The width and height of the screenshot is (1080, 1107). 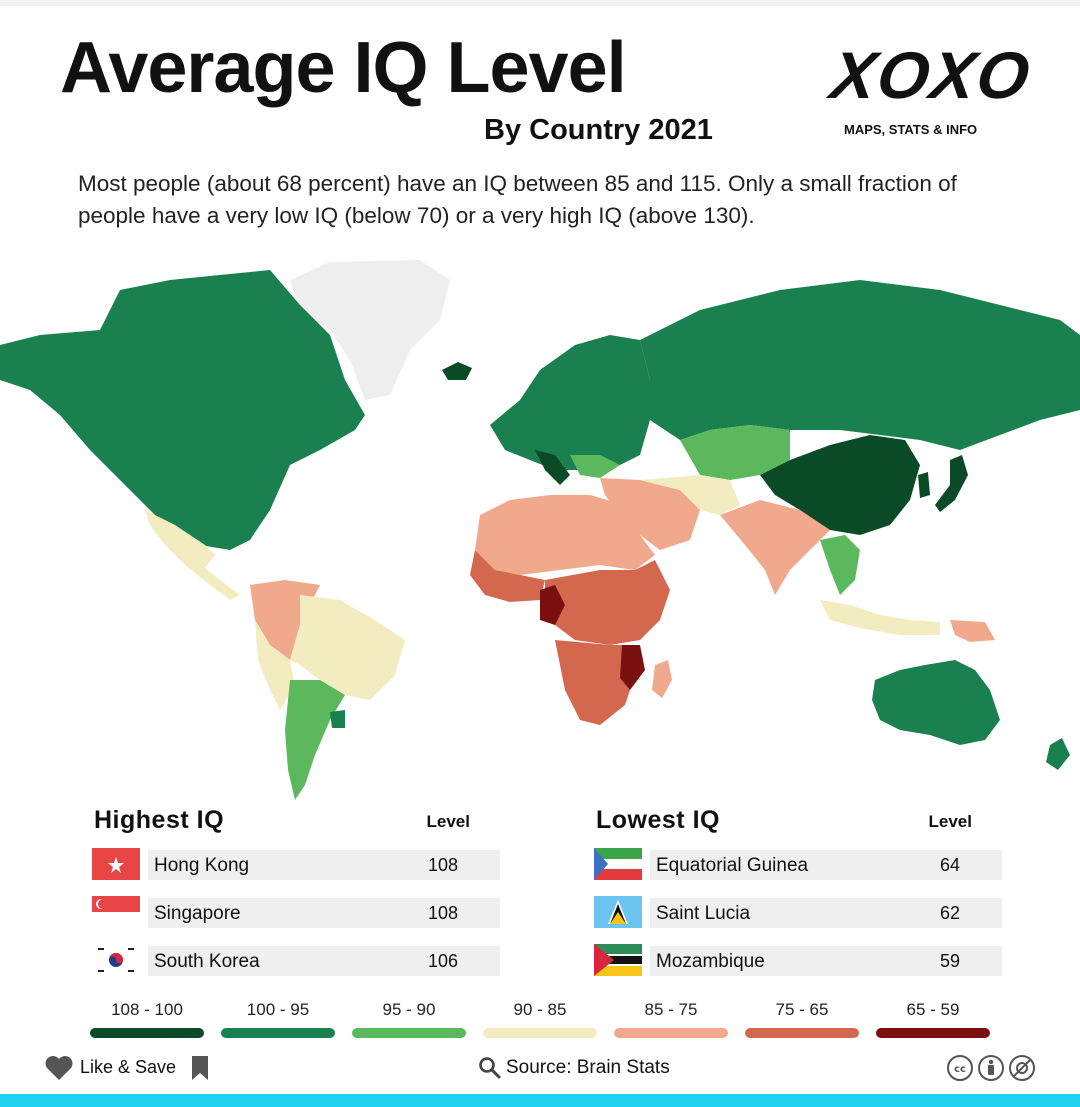 I want to click on legend-label: 90 - 85, so click(x=540, y=1009).